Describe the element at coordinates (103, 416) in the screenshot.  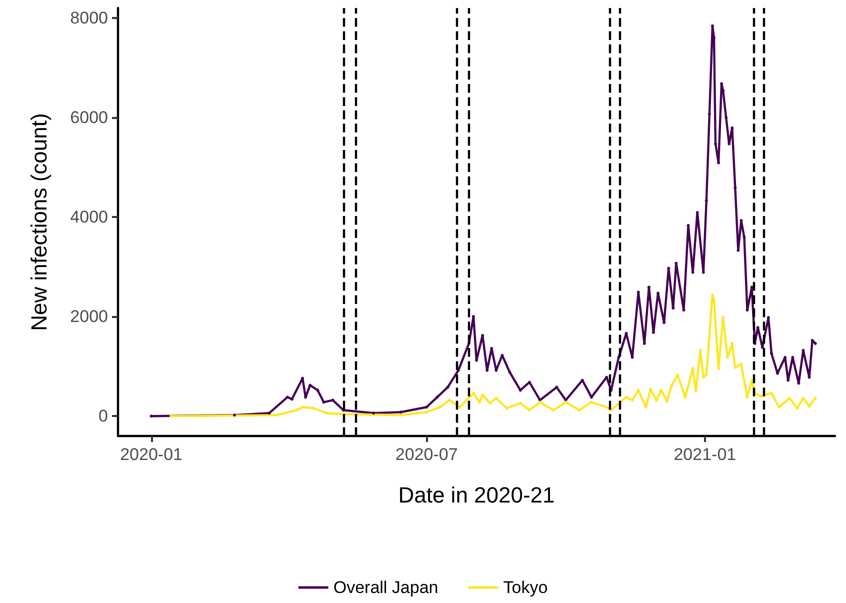
I see `y-tick-label: 0` at that location.